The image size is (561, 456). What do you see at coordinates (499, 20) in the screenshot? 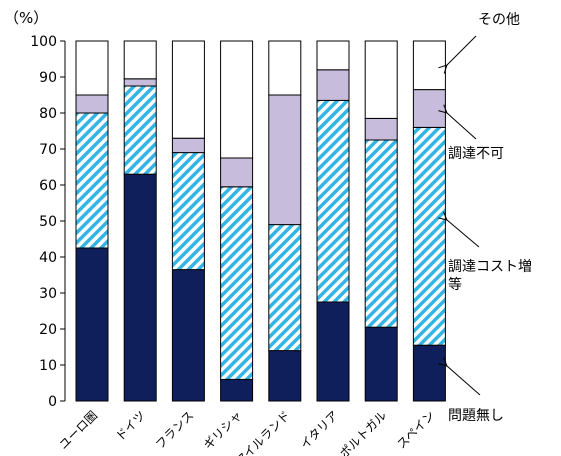
I see `legend-label: その他` at bounding box center [499, 20].